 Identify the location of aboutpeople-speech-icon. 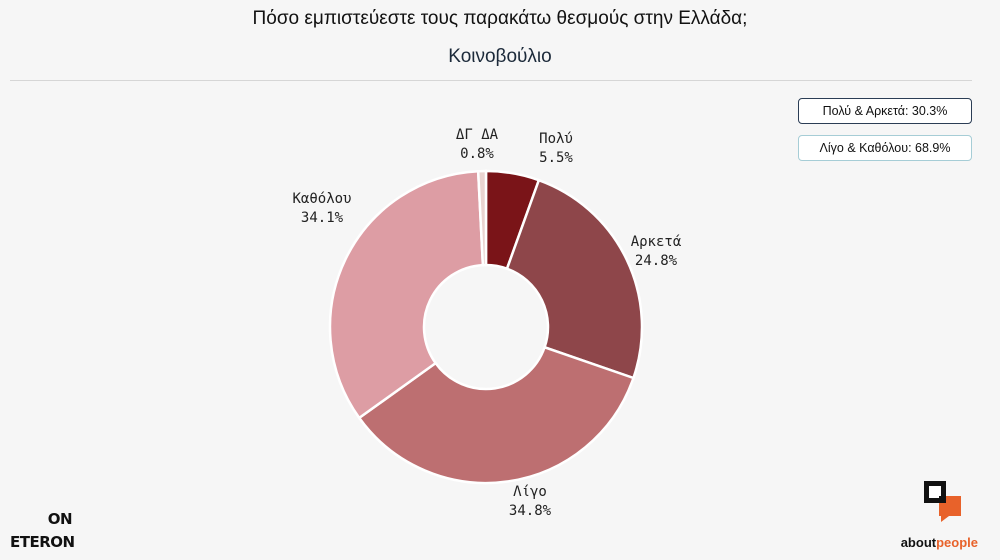
(942, 501).